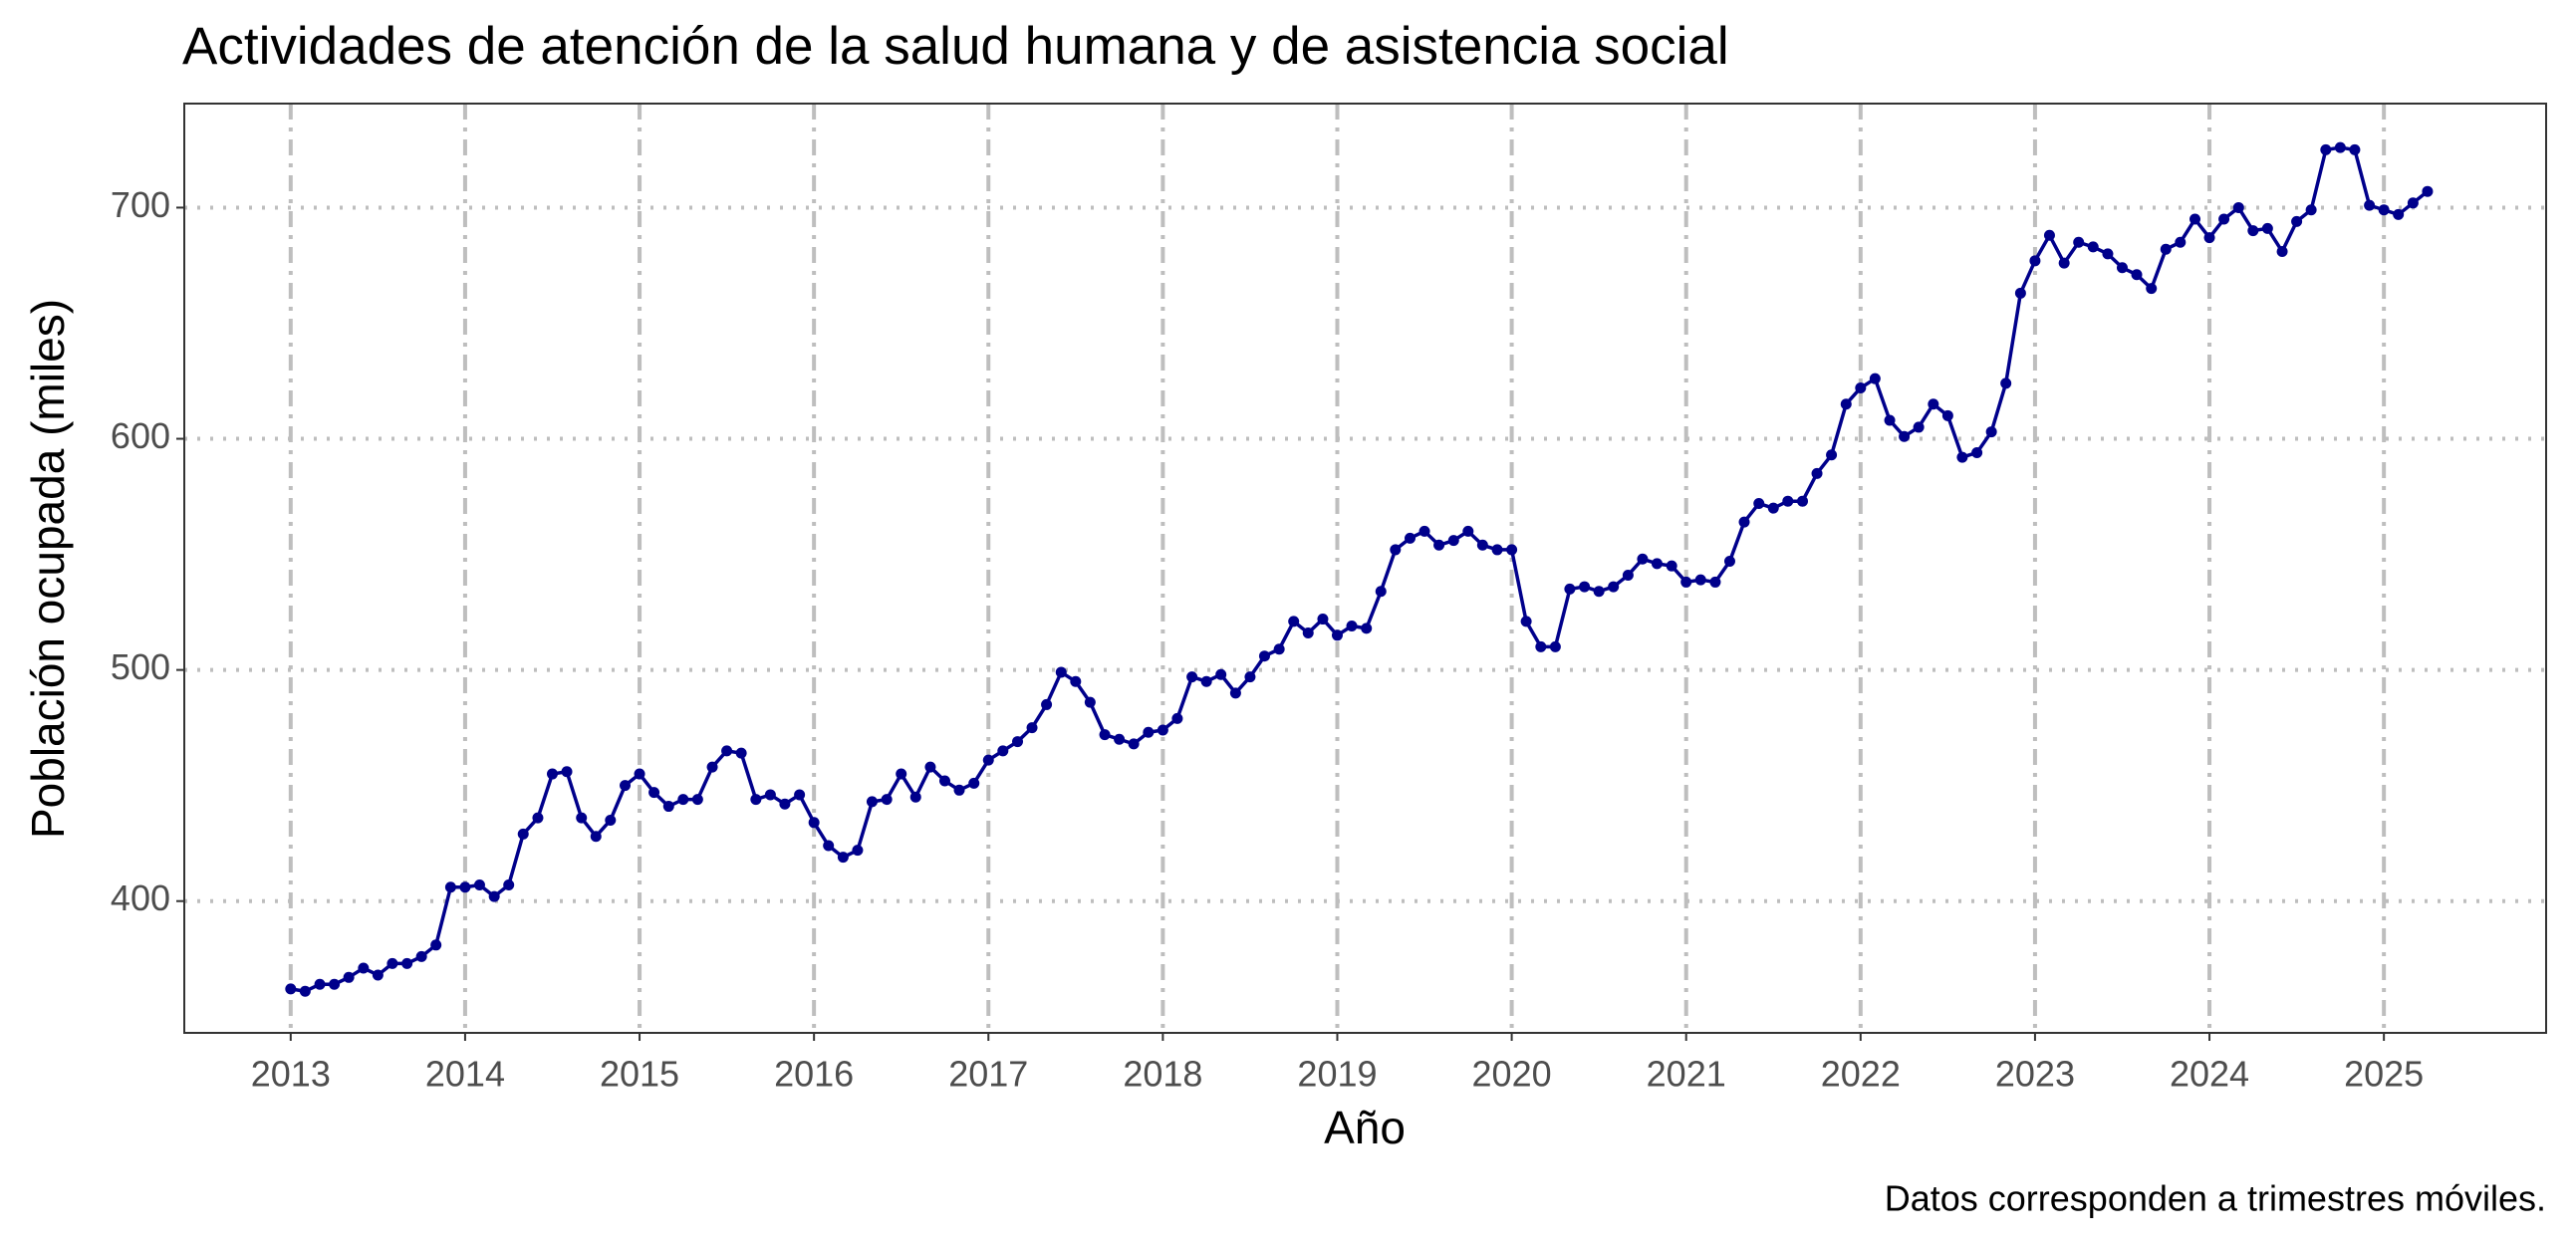 The image size is (2576, 1250). I want to click on x-tick-label: 2020, so click(1512, 1074).